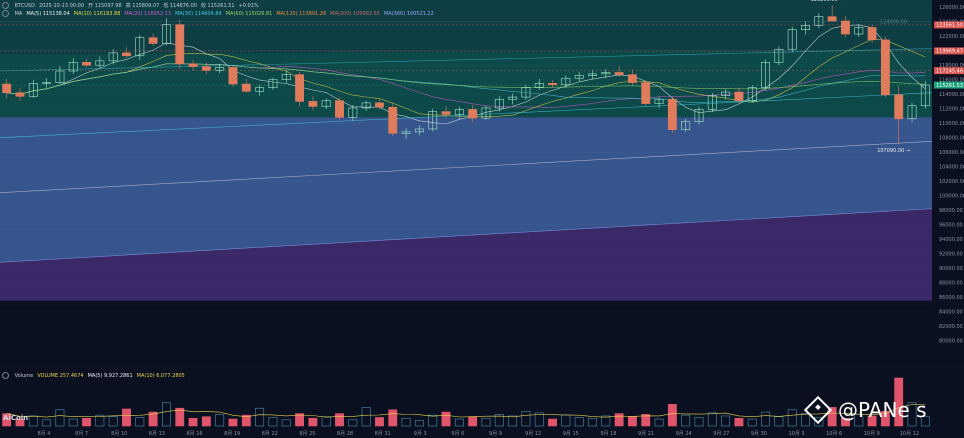 The height and width of the screenshot is (438, 964). I want to click on symbol-field: 2025-10-13 00:00, so click(61, 6).